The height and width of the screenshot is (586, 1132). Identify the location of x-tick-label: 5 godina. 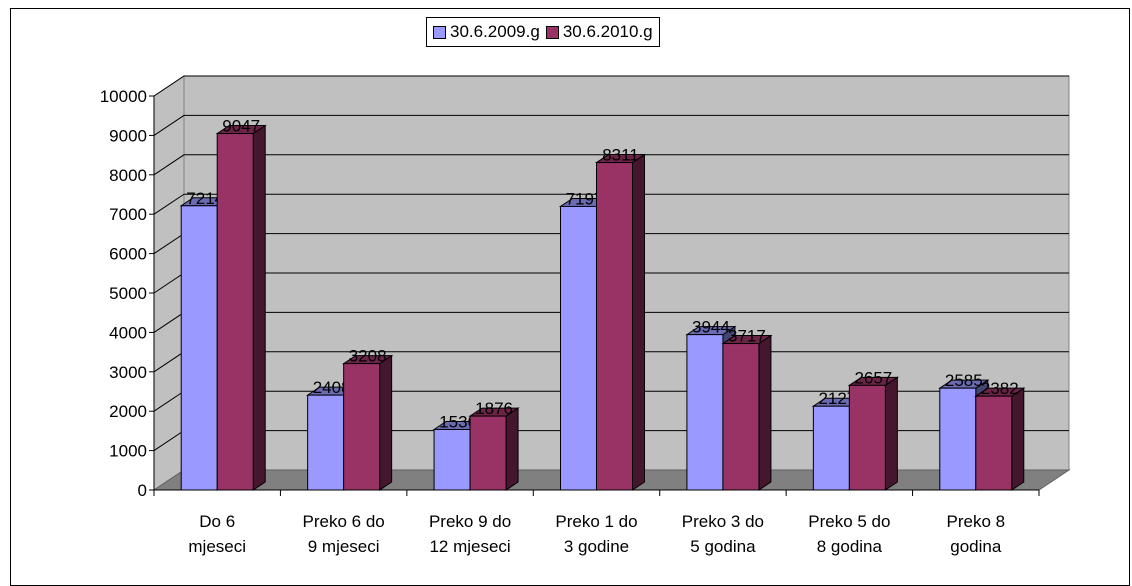
(723, 546).